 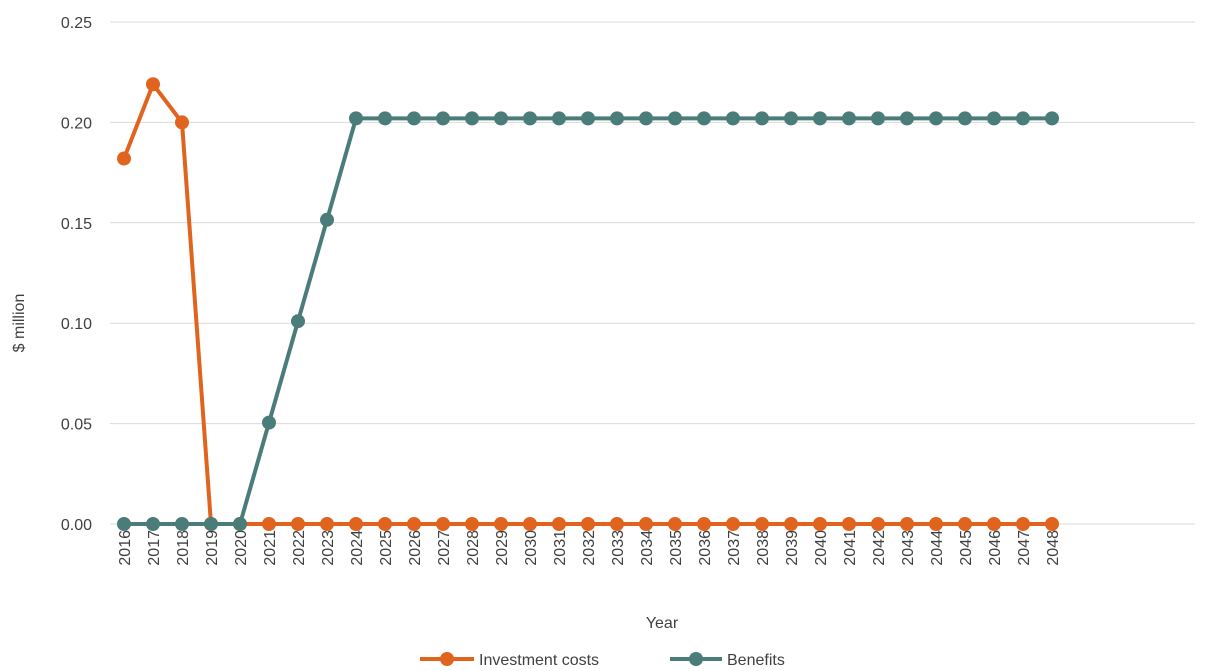 I want to click on x-tick-label: 2034, so click(x=647, y=548).